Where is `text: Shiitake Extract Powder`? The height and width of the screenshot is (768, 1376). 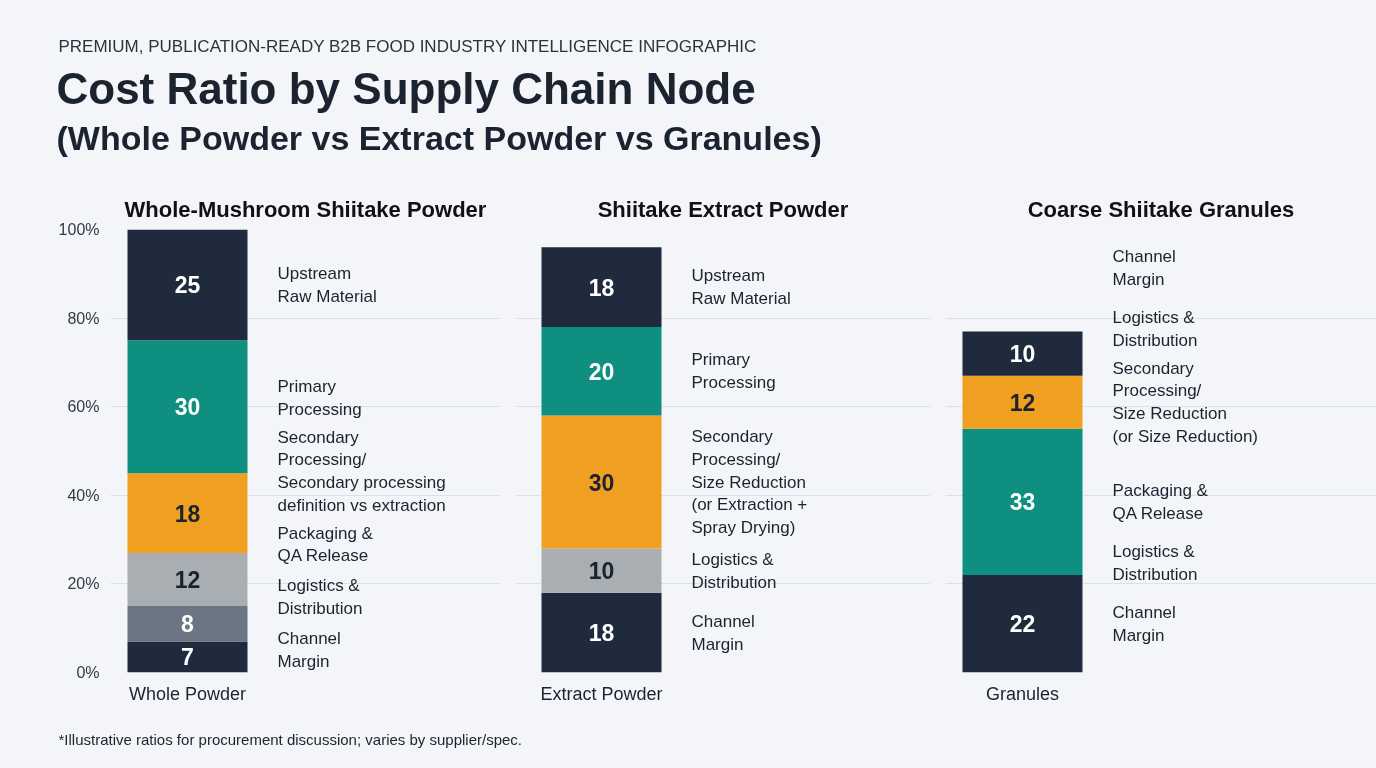 text: Shiitake Extract Powder is located at coordinates (723, 209).